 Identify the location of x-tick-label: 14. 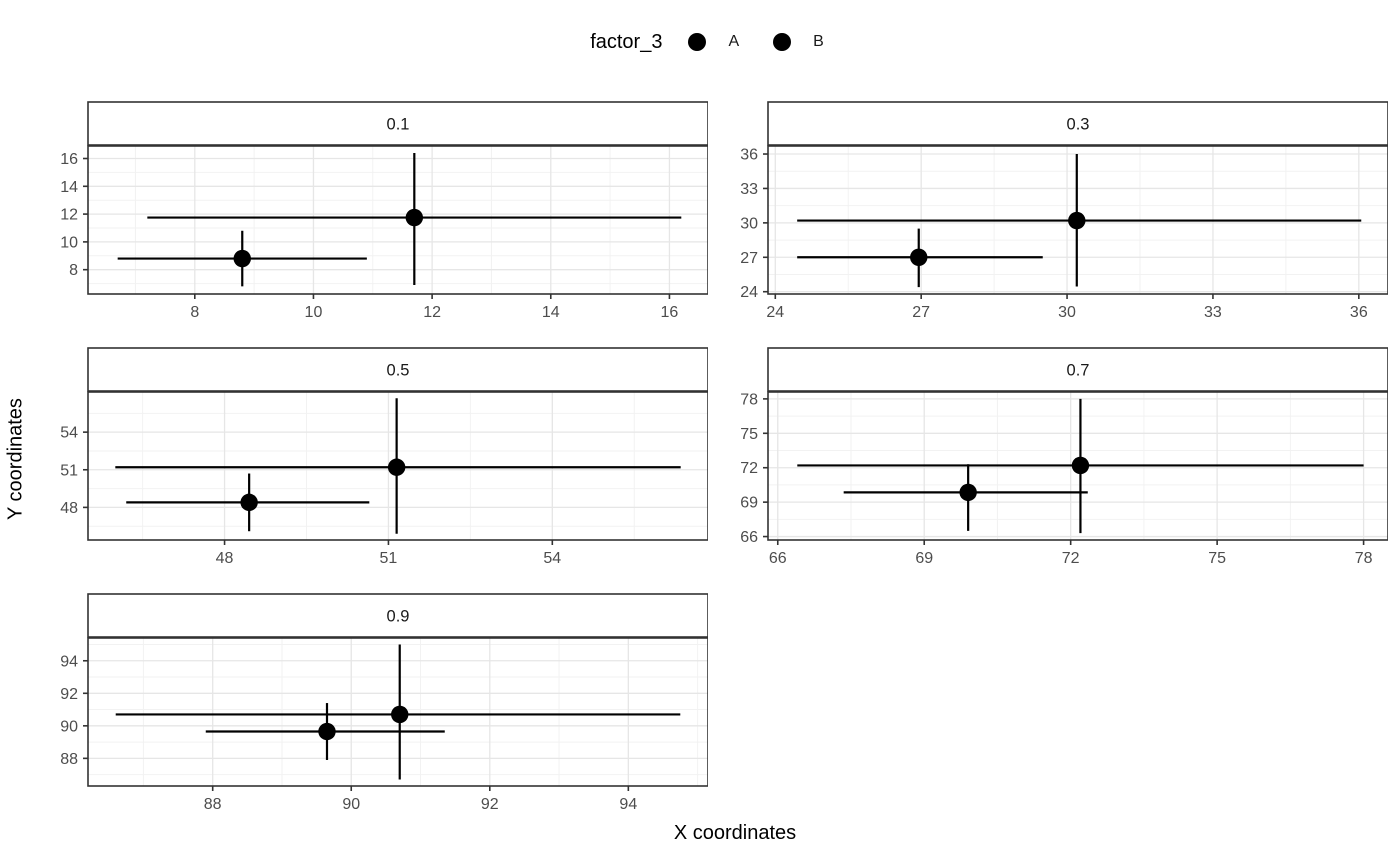
(551, 312).